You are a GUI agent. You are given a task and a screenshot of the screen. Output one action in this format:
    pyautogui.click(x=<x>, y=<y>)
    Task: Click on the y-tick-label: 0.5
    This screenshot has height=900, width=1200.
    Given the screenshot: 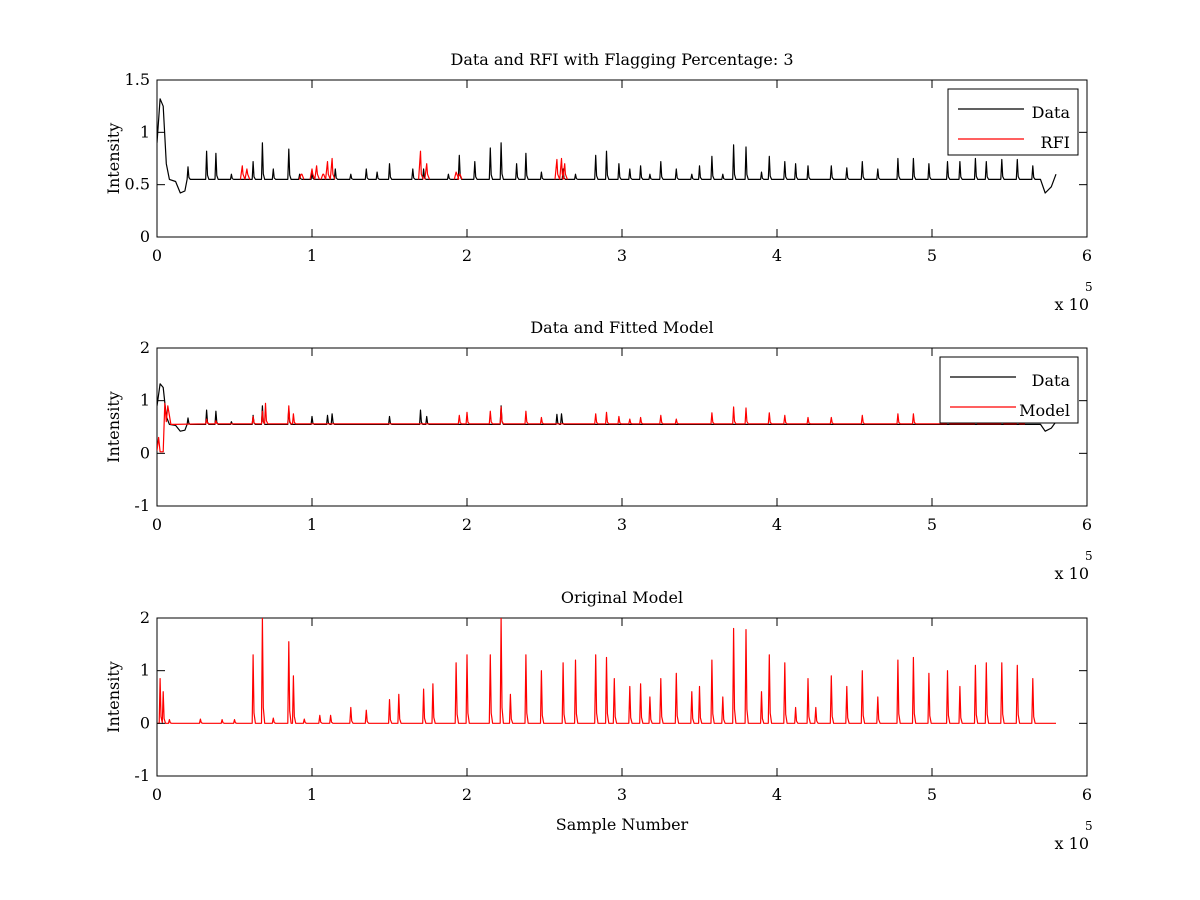 What is the action you would take?
    pyautogui.click(x=137, y=184)
    